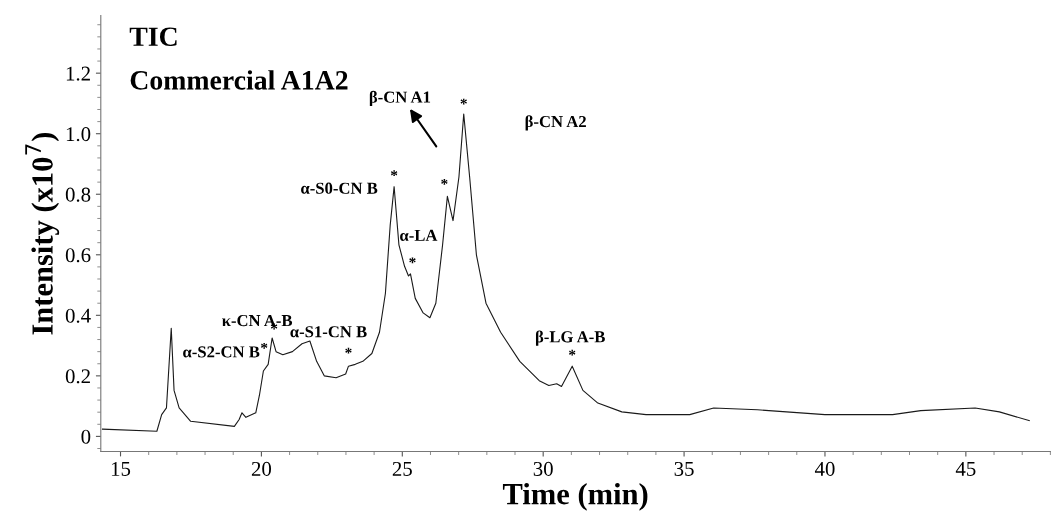  I want to click on annotation: β-LG A-B, so click(570, 338).